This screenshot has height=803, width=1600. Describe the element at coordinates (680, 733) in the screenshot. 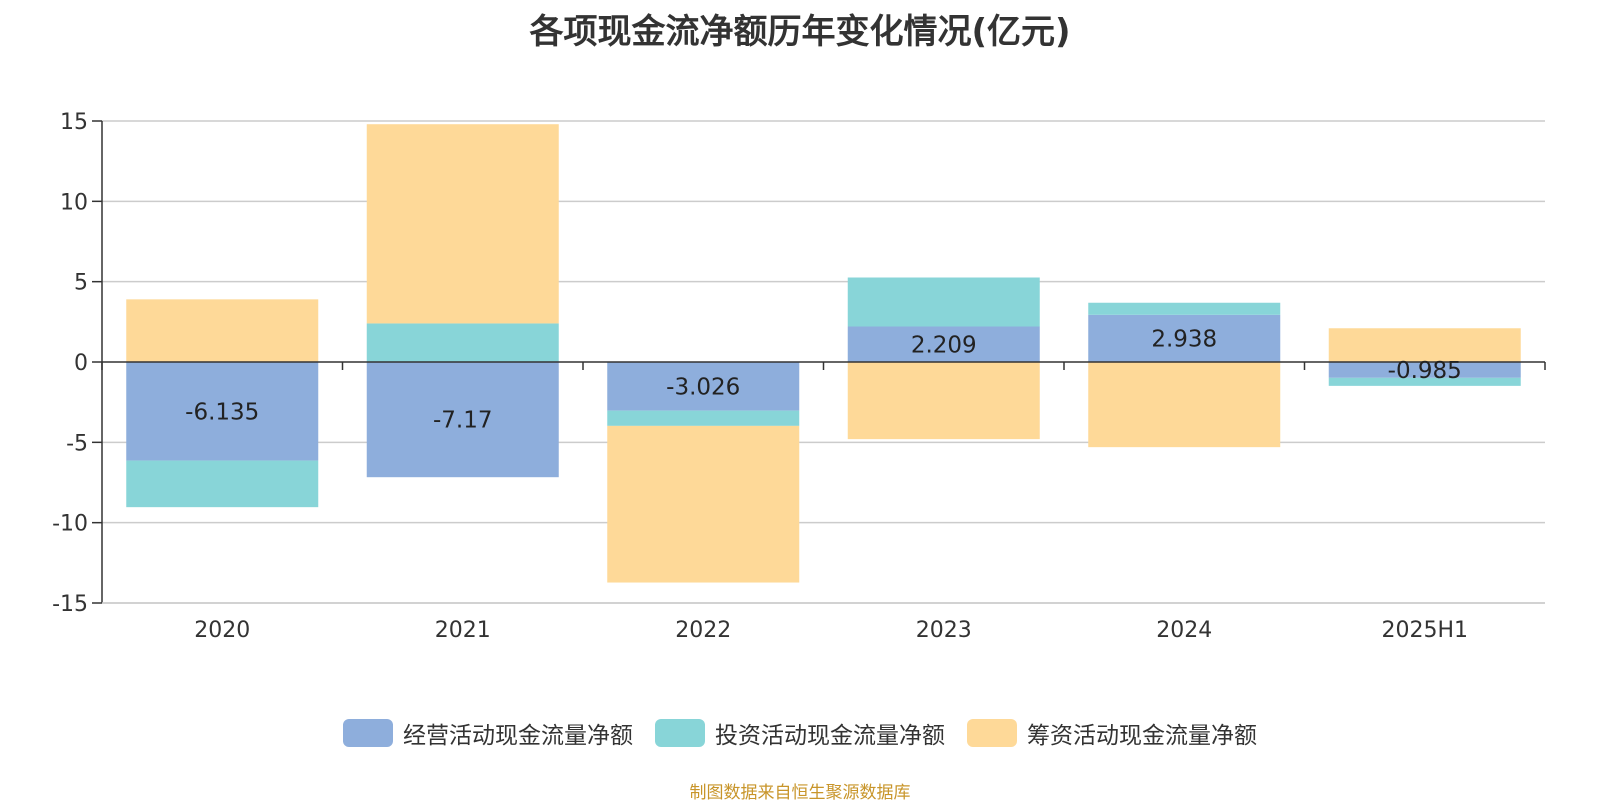

I see `legend-swatch-investing` at that location.